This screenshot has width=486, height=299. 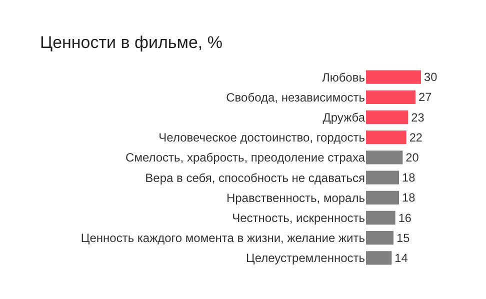 I want to click on y-tick-label: Человеческое достоинство, гордость, so click(x=261, y=137).